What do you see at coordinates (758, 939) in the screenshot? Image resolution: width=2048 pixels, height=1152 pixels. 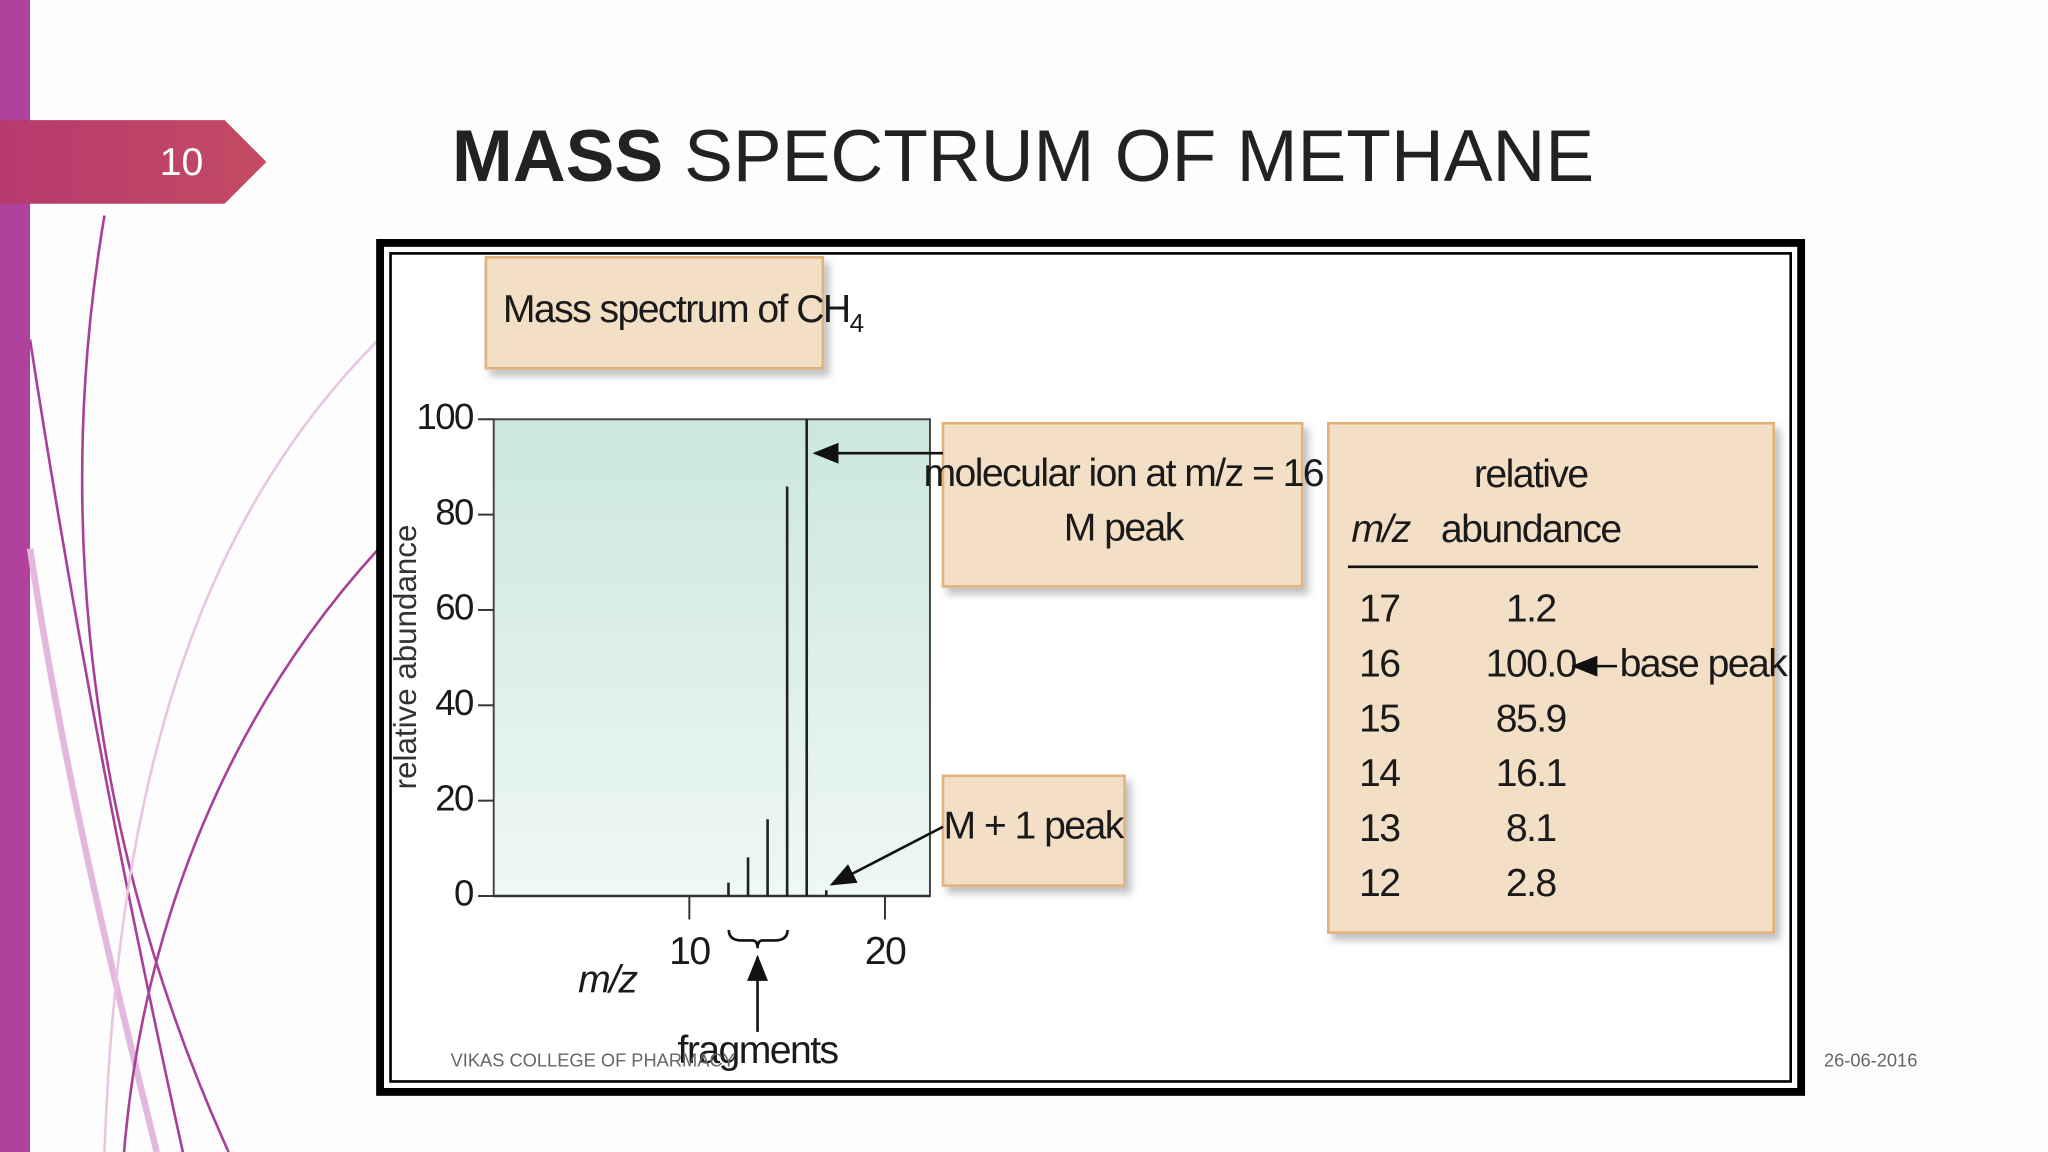 I see `fragments-brace` at bounding box center [758, 939].